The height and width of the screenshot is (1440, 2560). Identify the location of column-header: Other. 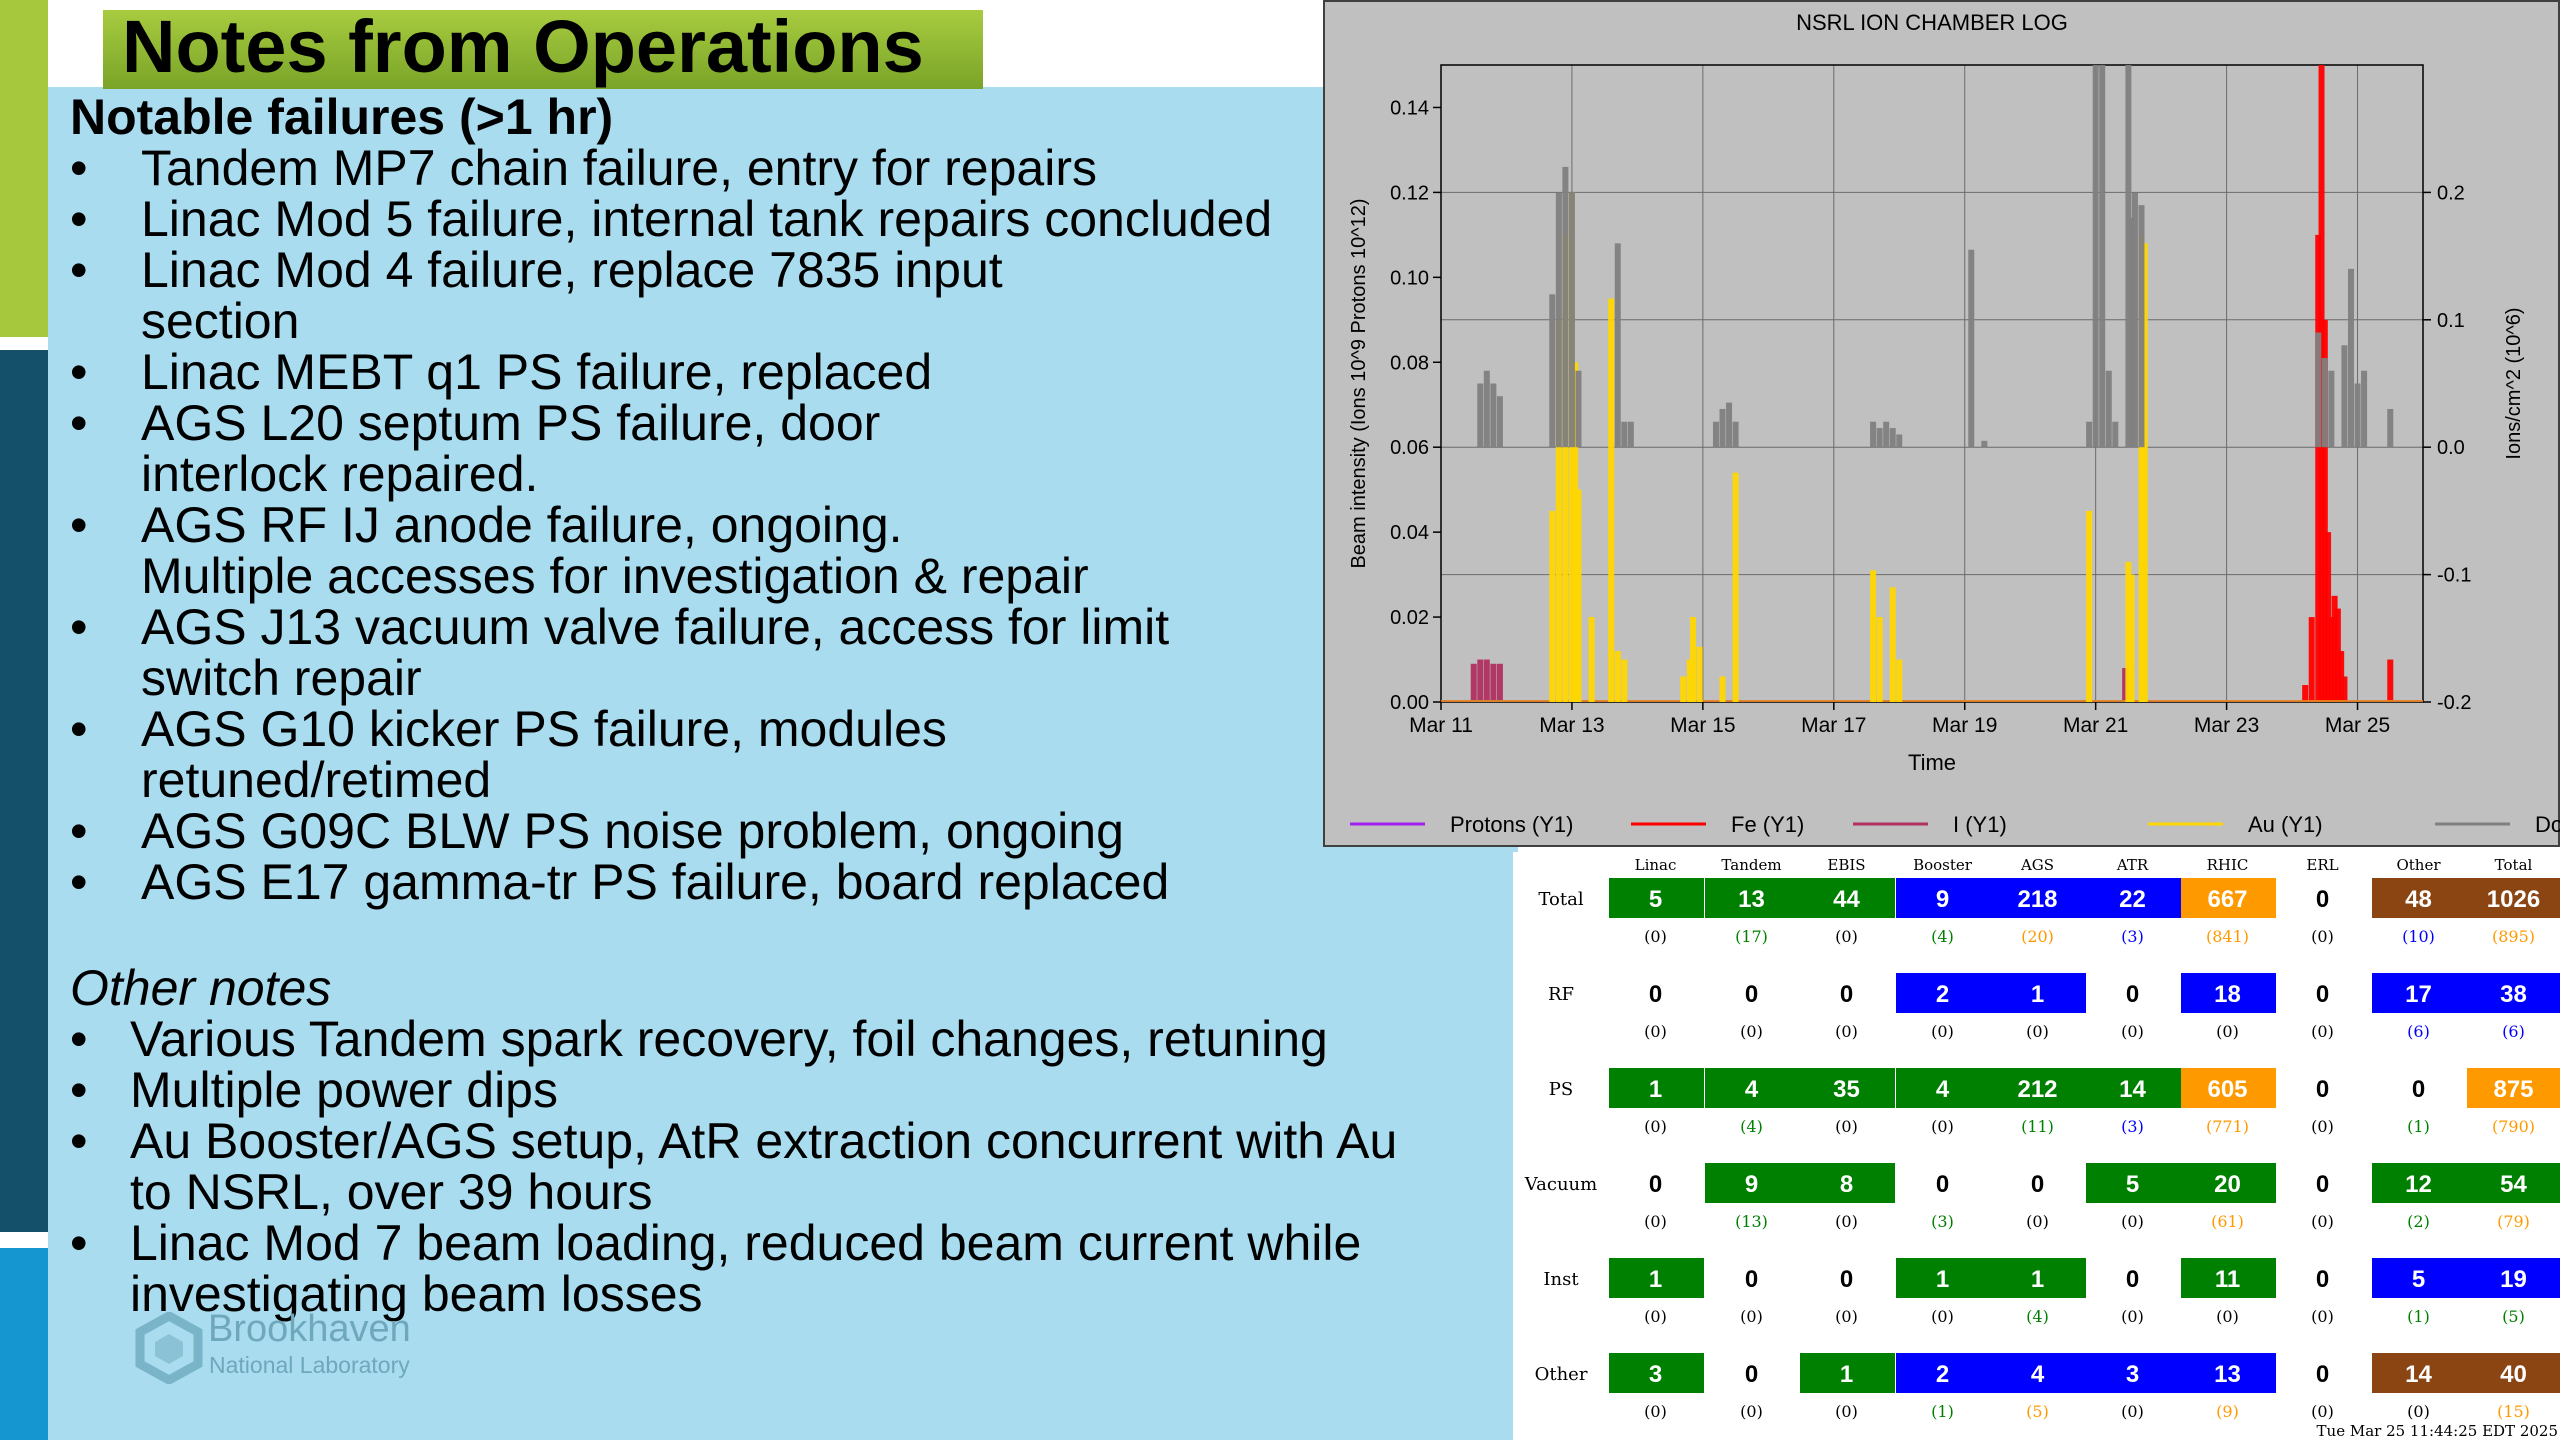
(2418, 865).